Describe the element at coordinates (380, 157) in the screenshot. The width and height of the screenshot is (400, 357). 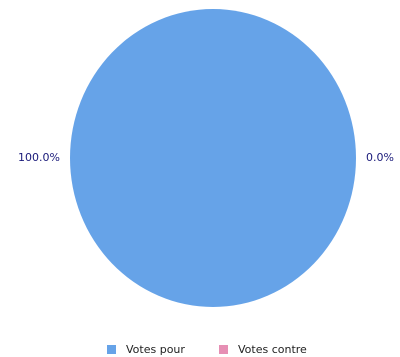
I see `slice-label-votes-contre: 0.0%` at that location.